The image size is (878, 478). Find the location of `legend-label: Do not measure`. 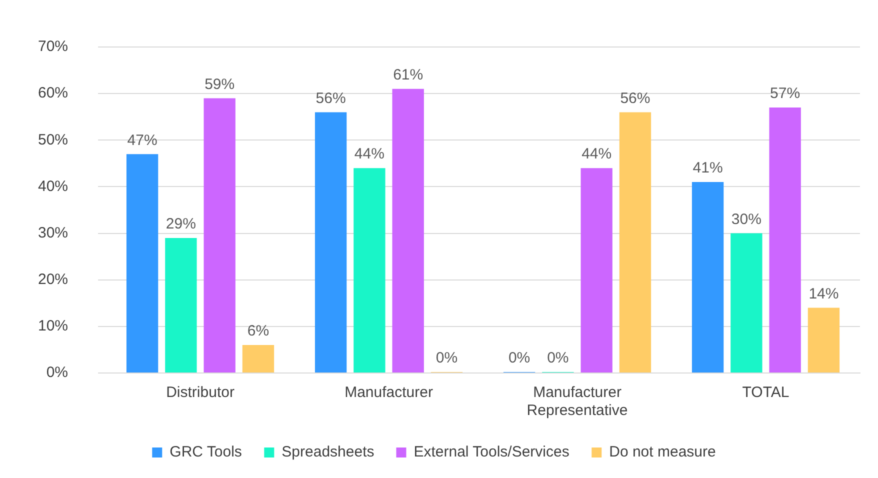

legend-label: Do not measure is located at coordinates (662, 452).